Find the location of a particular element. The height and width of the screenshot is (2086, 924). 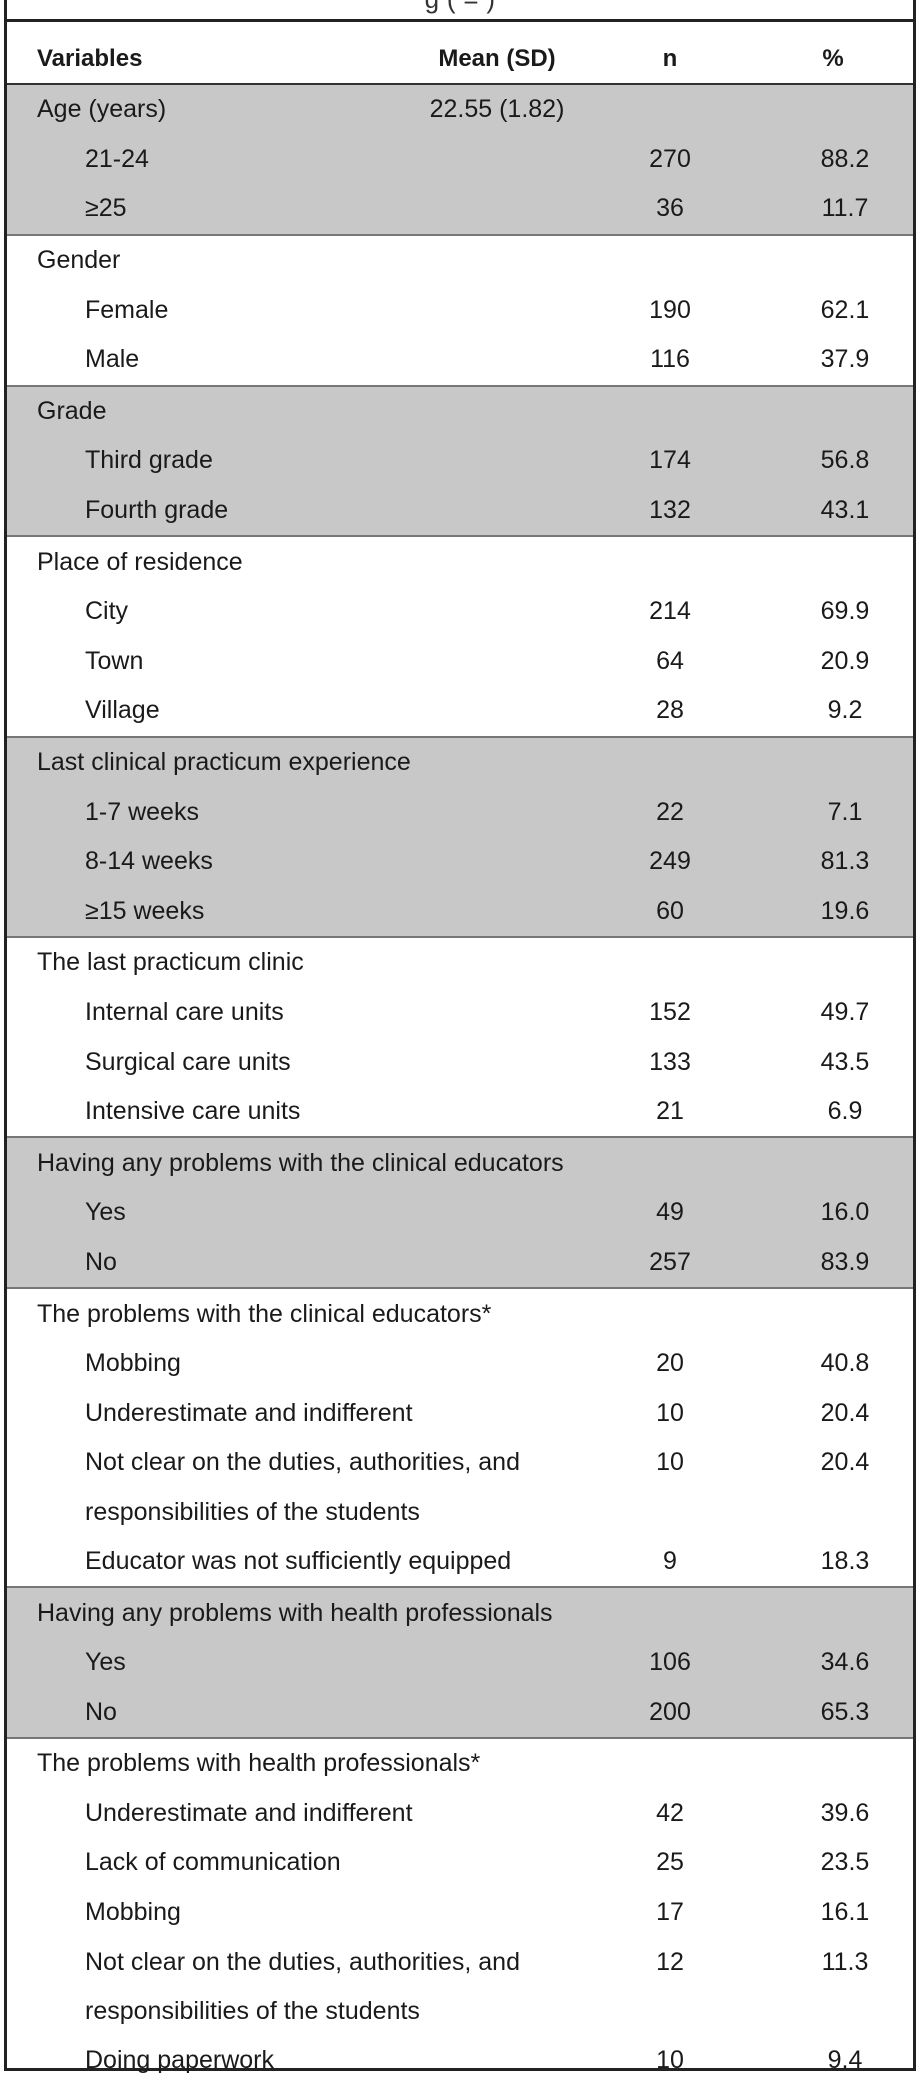

table-row: Lack of communication 25 23.5 is located at coordinates (460, 1863).